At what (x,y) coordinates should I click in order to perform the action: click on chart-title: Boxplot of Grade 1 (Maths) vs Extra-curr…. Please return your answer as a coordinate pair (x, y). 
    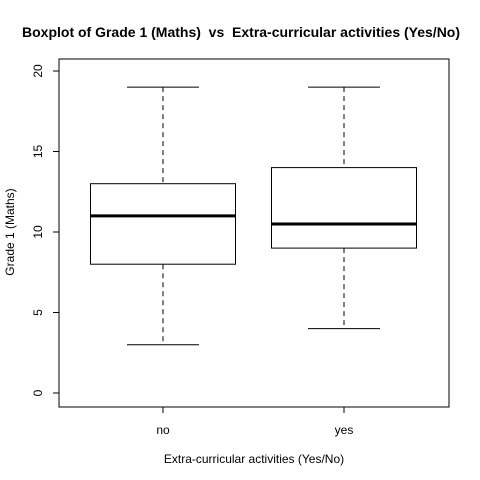
    Looking at the image, I should click on (241, 32).